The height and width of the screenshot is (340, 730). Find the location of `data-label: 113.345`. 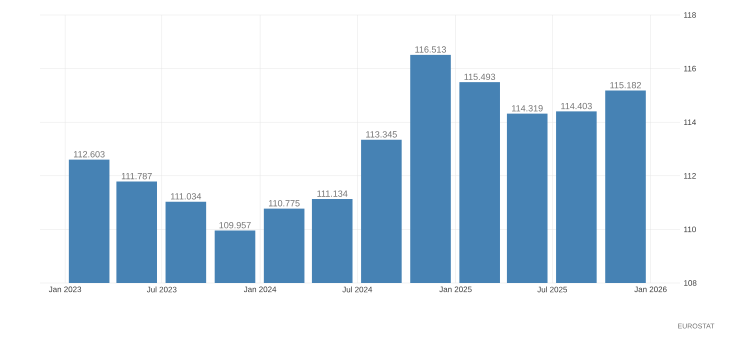

data-label: 113.345 is located at coordinates (381, 134).